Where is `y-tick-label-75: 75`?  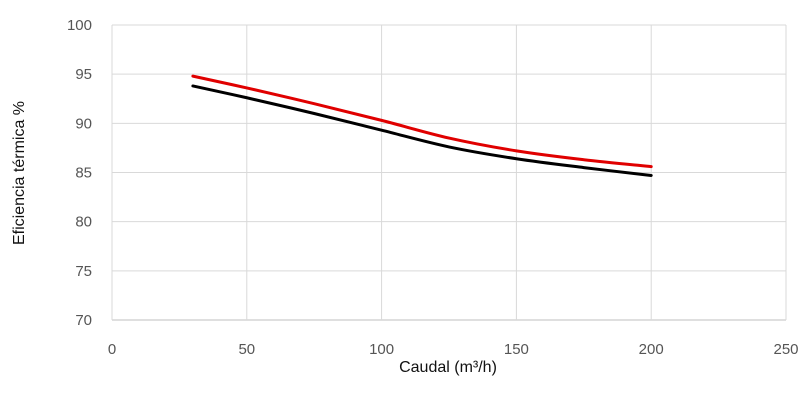 y-tick-label-75: 75 is located at coordinates (83, 271).